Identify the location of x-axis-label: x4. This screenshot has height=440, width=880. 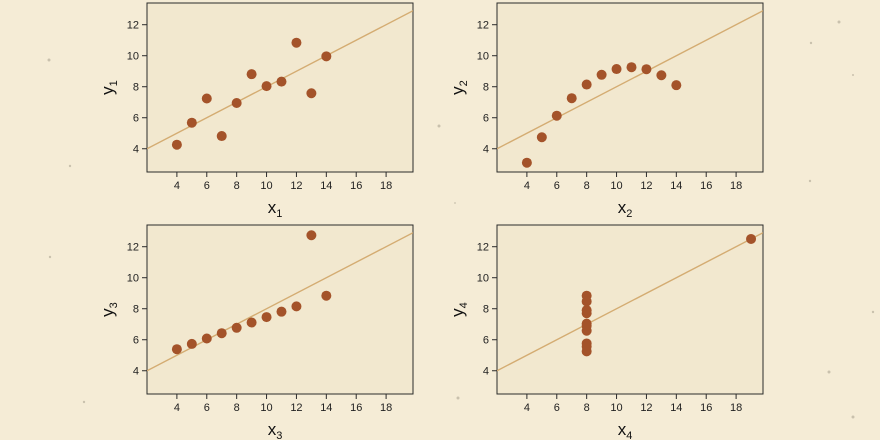
(625, 430).